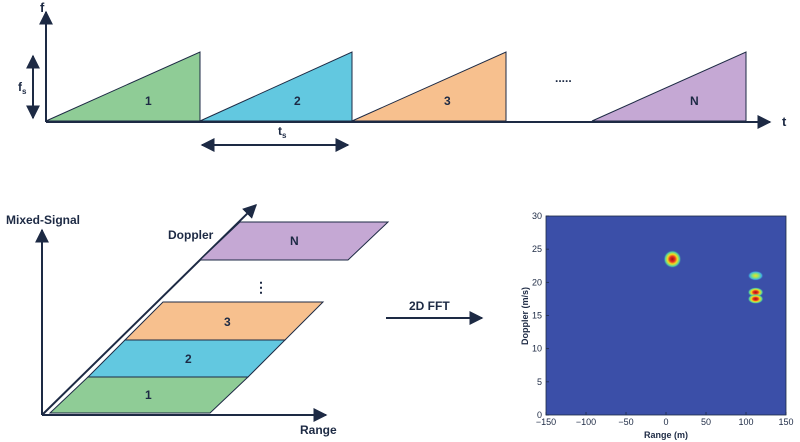 This screenshot has height=442, width=800. I want to click on x-tick-label: −50, so click(625, 422).